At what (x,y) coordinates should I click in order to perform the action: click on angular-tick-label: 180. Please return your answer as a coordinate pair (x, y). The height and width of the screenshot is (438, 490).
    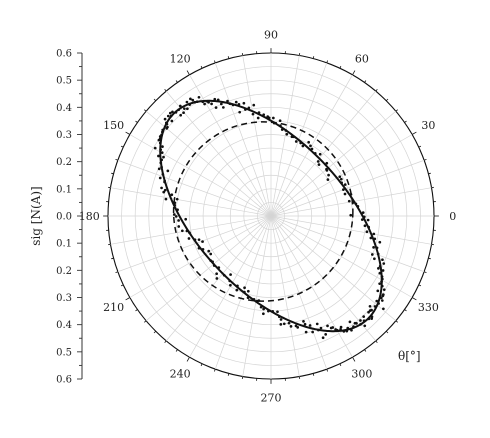
    Looking at the image, I should click on (89, 216).